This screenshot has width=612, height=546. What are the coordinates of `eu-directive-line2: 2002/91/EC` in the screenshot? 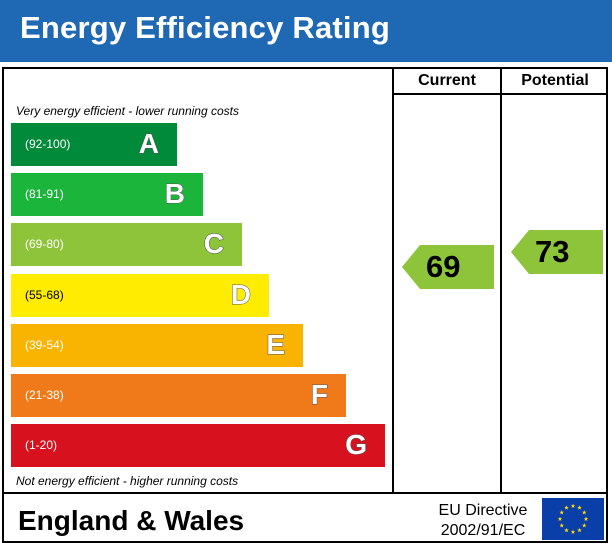 It's located at (483, 530).